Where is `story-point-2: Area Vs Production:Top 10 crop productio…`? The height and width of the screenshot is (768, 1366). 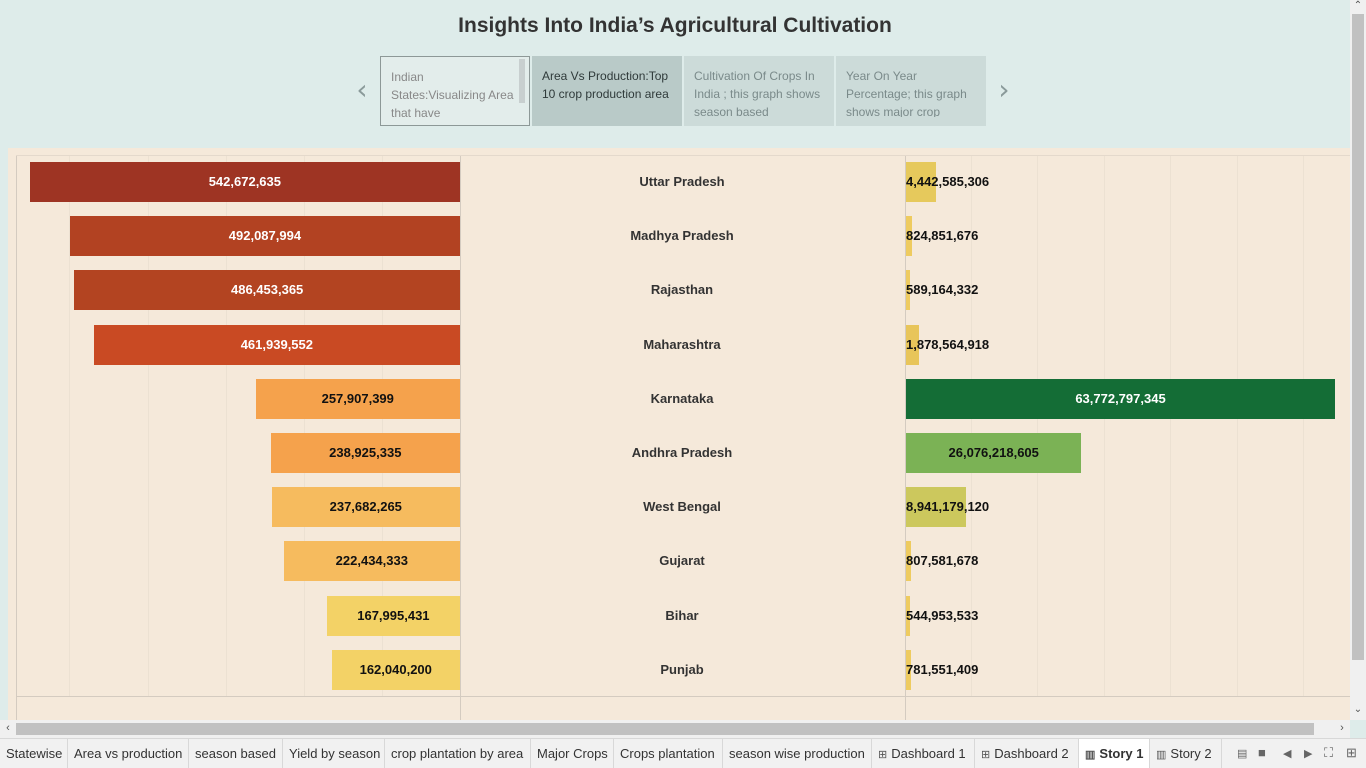
story-point-2: Area Vs Production:Top 10 crop productio… is located at coordinates (607, 91).